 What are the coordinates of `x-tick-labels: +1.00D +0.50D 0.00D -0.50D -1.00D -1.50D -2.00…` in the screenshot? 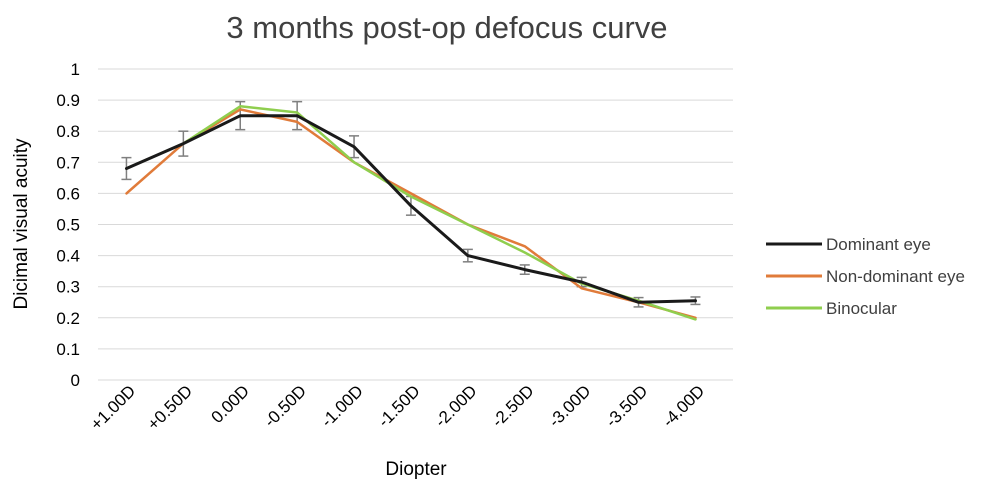 It's located at (398, 407).